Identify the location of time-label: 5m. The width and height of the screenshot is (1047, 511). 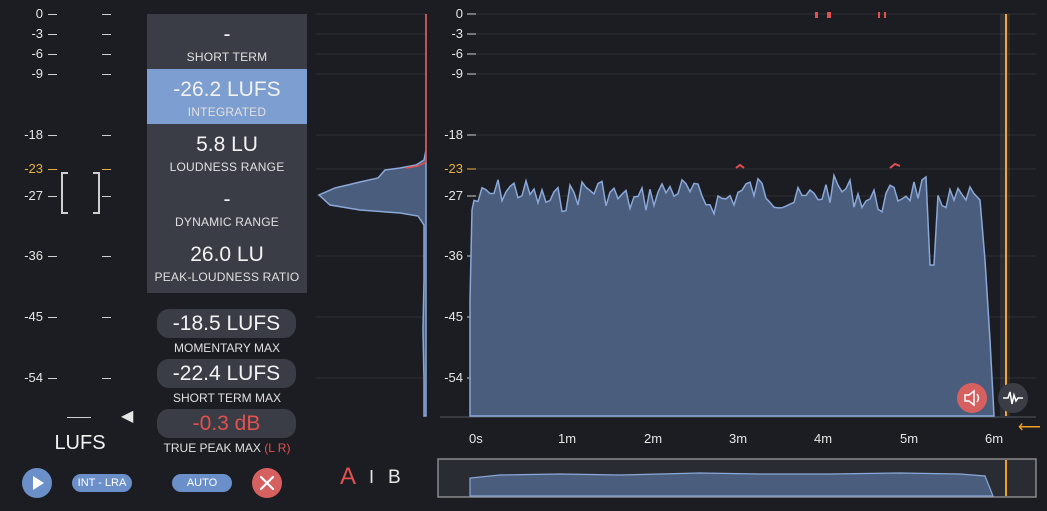
(909, 438).